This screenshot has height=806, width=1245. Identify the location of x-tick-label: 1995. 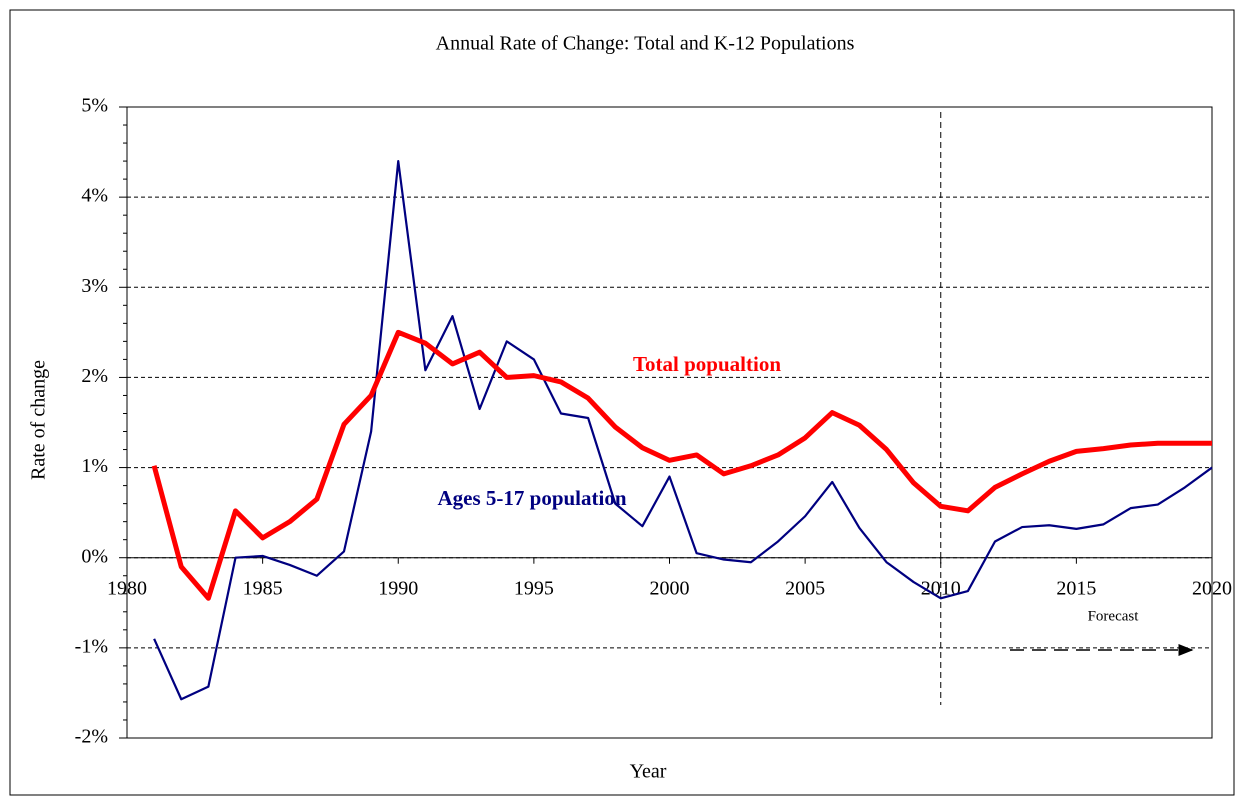
(534, 588).